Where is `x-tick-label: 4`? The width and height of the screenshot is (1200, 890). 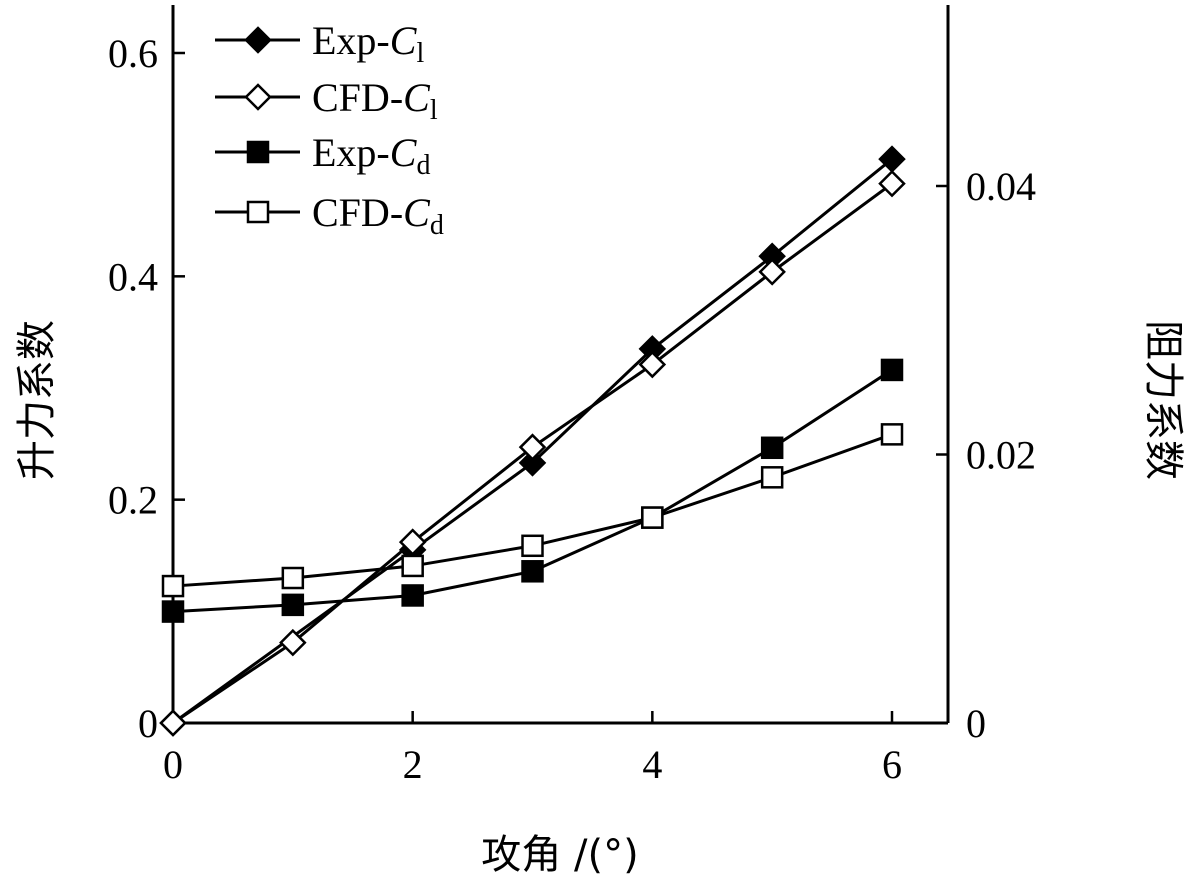
x-tick-label: 4 is located at coordinates (652, 764).